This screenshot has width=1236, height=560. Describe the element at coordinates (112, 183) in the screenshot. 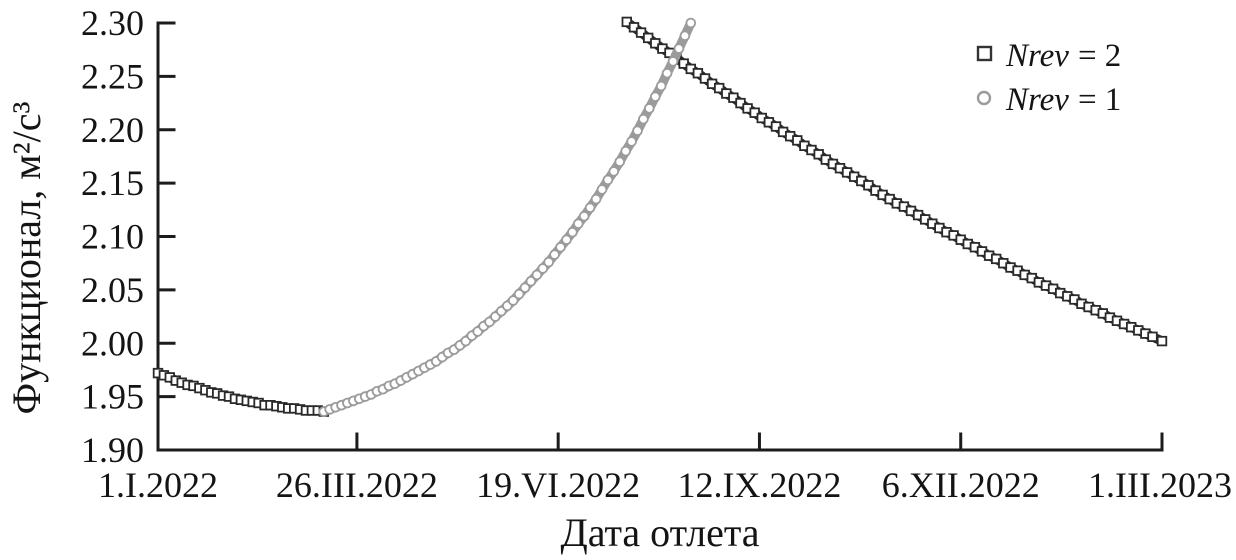

I see `y-tick-label: 2.15` at that location.